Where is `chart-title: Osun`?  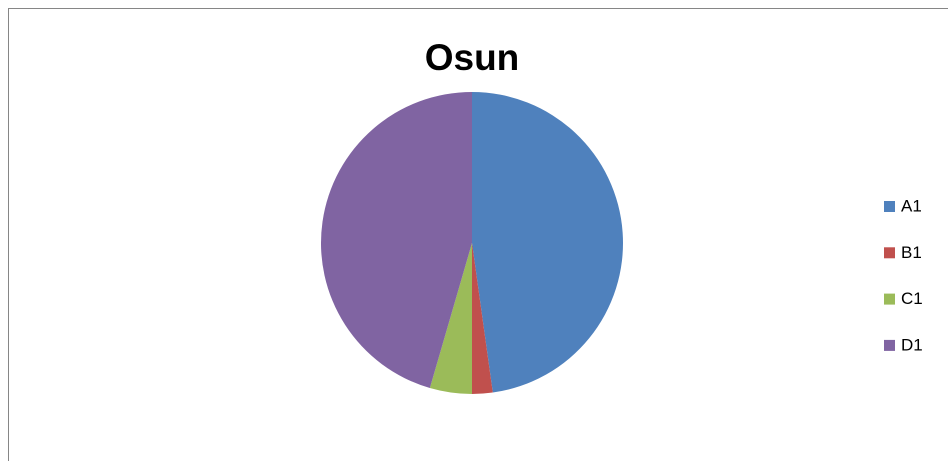
chart-title: Osun is located at coordinates (472, 57).